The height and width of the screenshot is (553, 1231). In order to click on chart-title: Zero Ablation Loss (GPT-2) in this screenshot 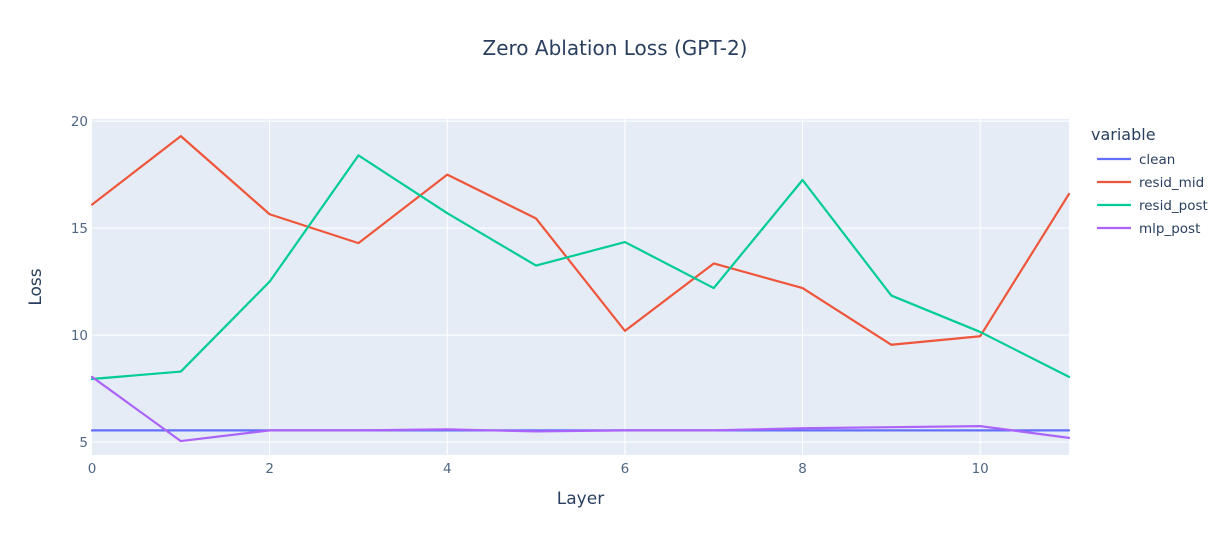, I will do `click(615, 48)`.